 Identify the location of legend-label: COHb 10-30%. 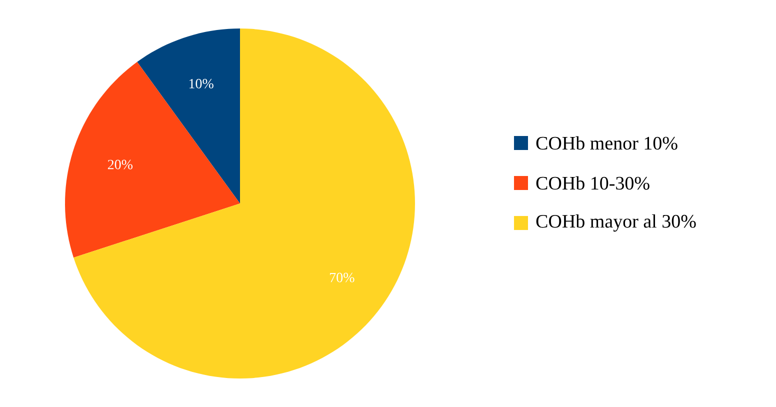
(593, 183).